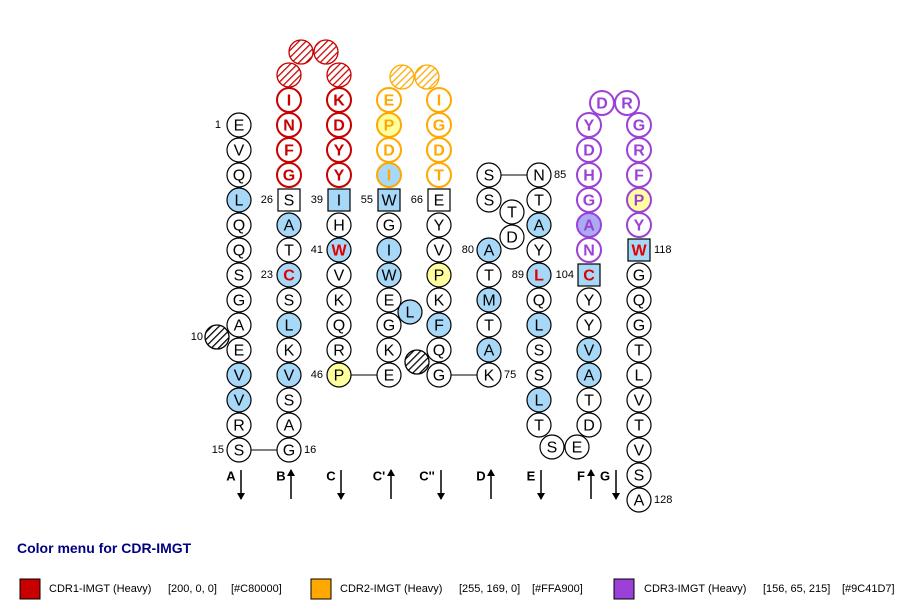  Describe the element at coordinates (301, 52) in the screenshot. I see `gap` at that location.